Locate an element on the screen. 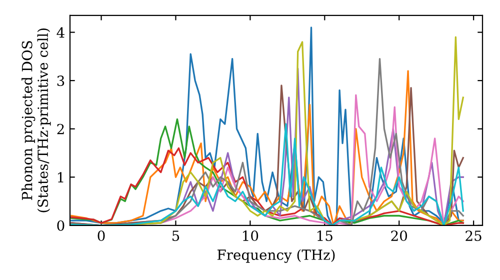  x-tick-label: 25 is located at coordinates (474, 236).